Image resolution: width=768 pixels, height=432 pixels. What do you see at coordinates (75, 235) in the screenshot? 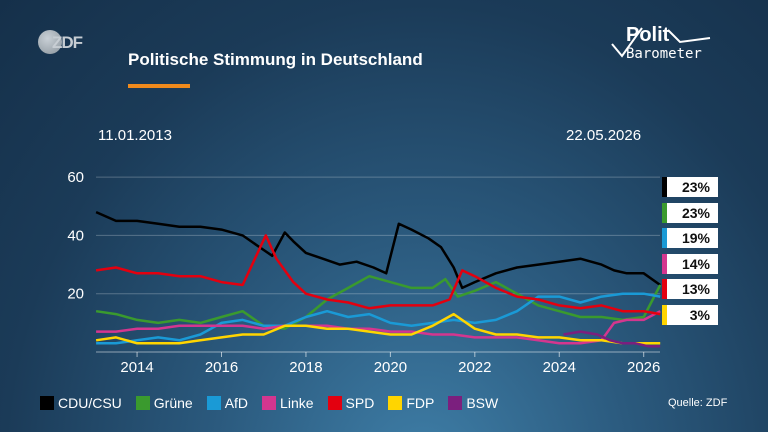
I see `y-tick-label: 40` at bounding box center [75, 235].